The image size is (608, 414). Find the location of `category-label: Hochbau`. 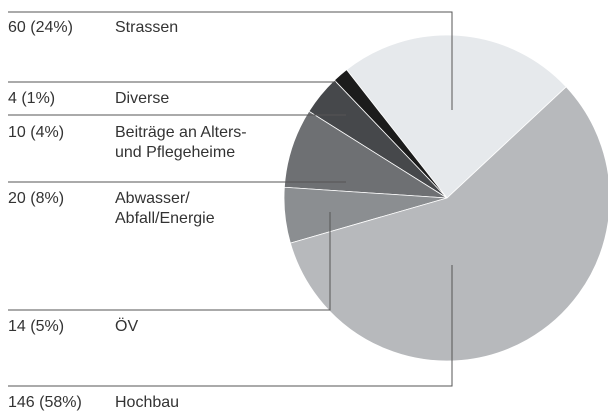

category-label: Hochbau is located at coordinates (147, 402).